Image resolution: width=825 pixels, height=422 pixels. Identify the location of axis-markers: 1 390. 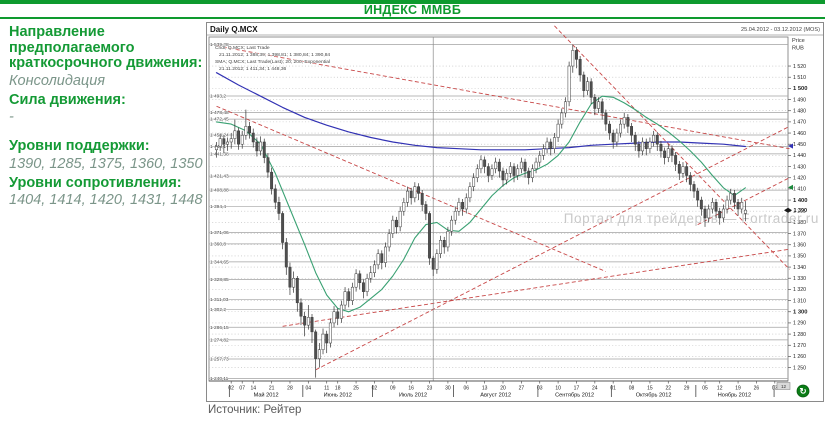
(796, 179).